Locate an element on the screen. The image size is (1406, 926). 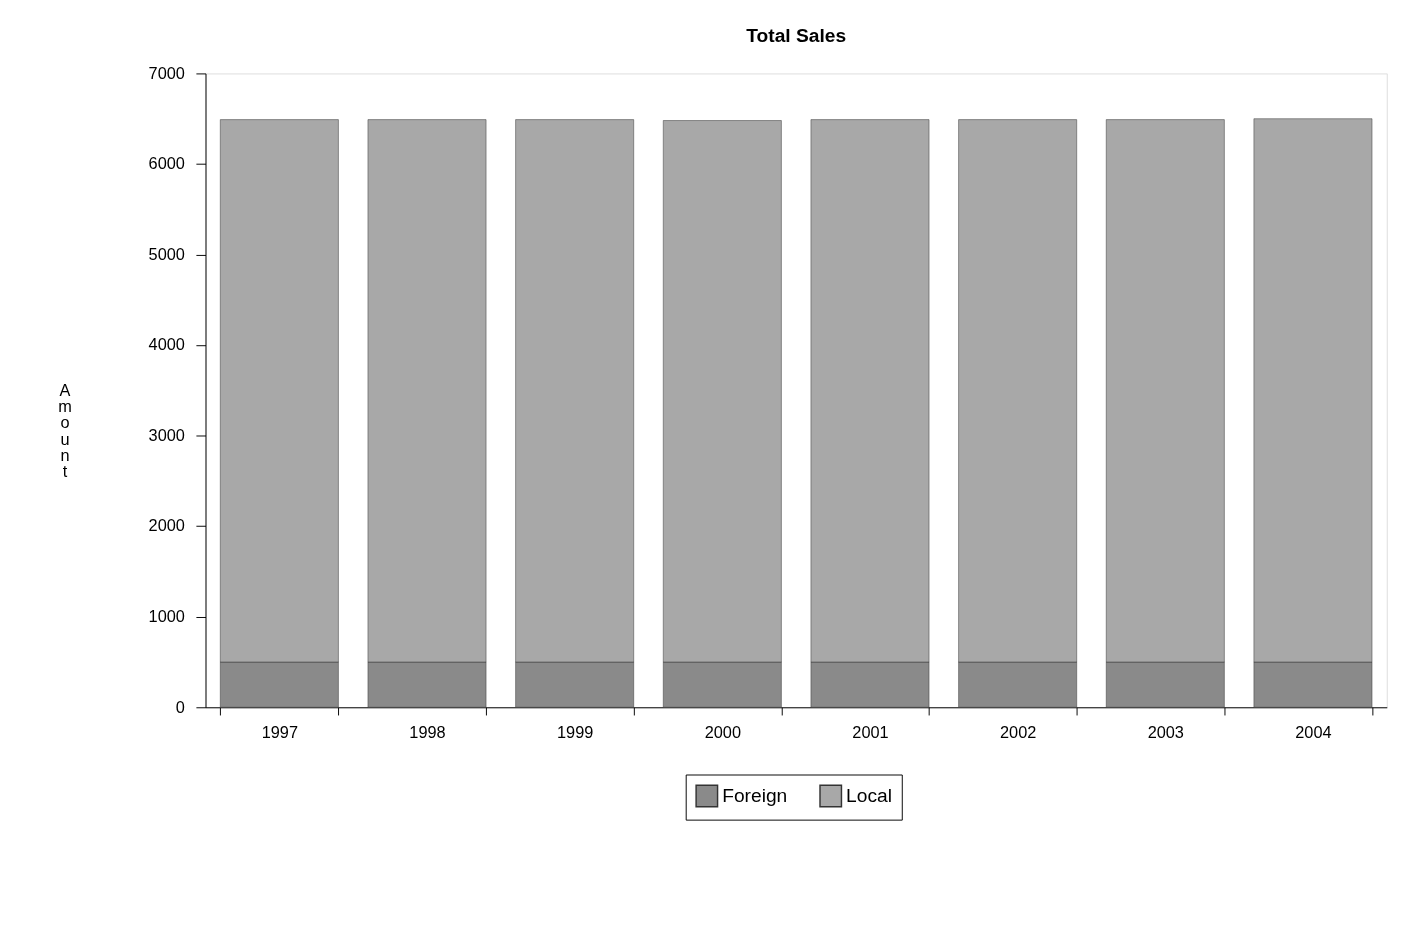
legend-label: Foreign is located at coordinates (755, 795).